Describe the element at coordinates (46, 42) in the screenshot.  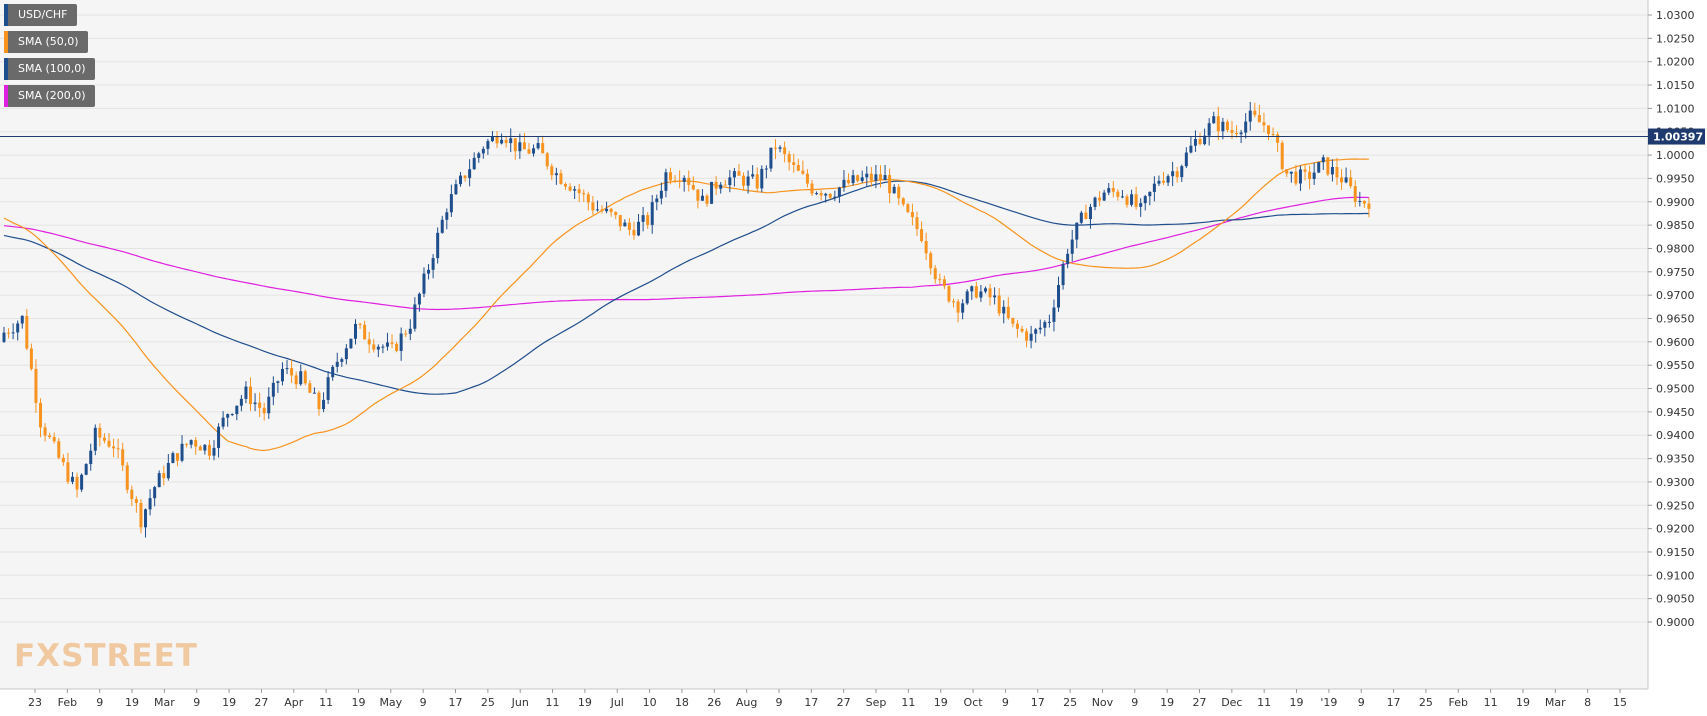
I see `legend-item: SMA (50,0)` at that location.